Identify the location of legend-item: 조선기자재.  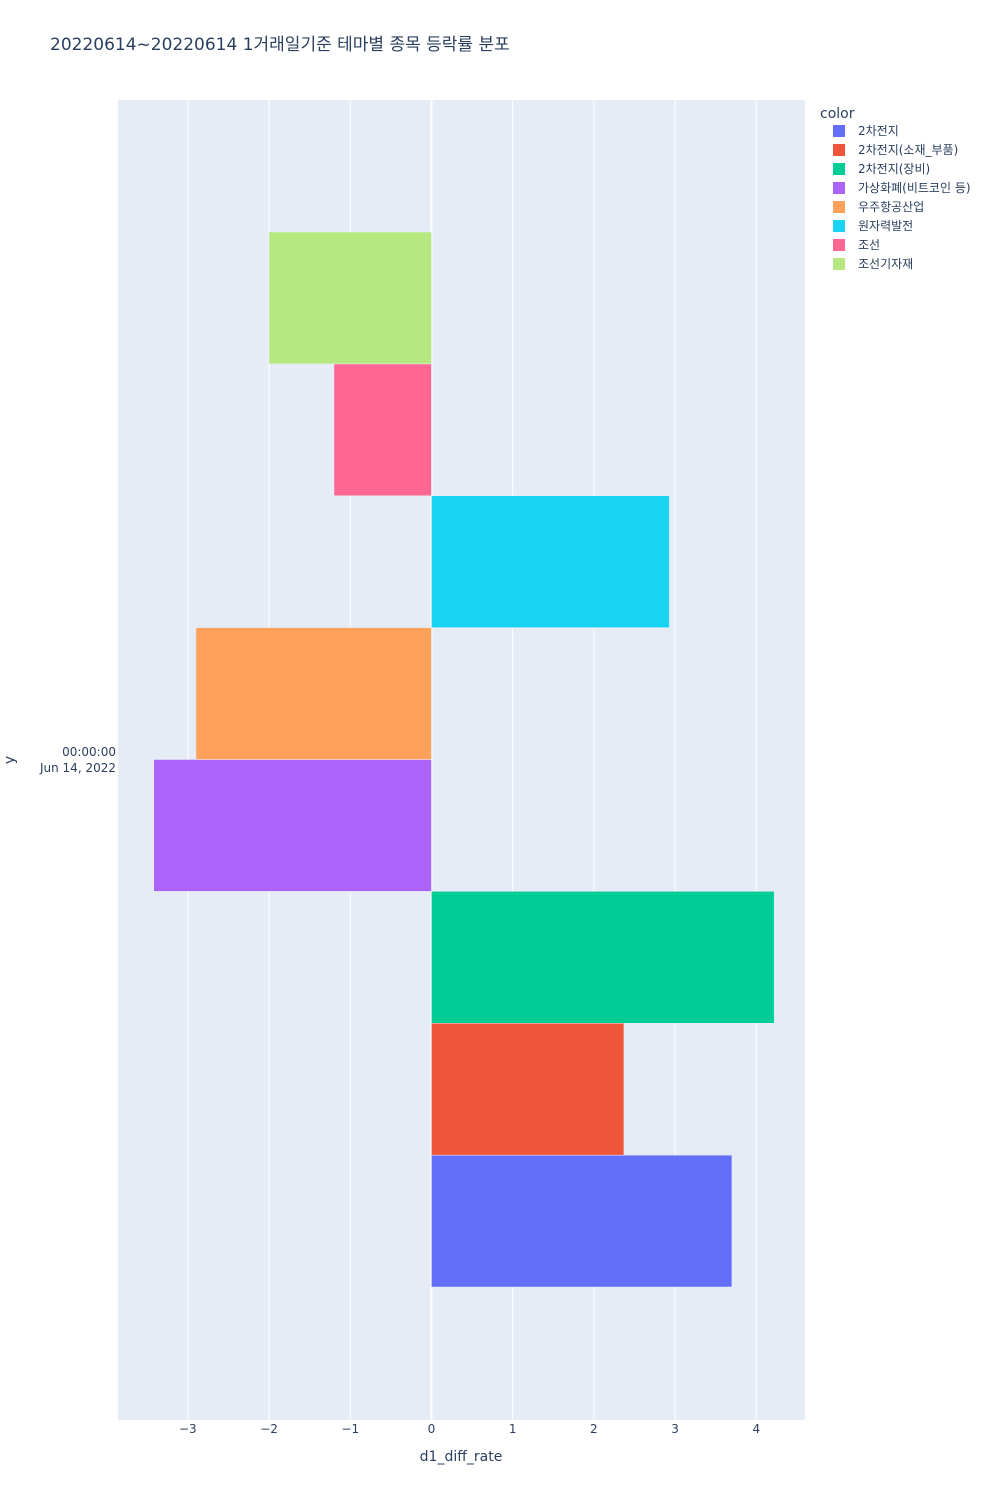
(873, 264).